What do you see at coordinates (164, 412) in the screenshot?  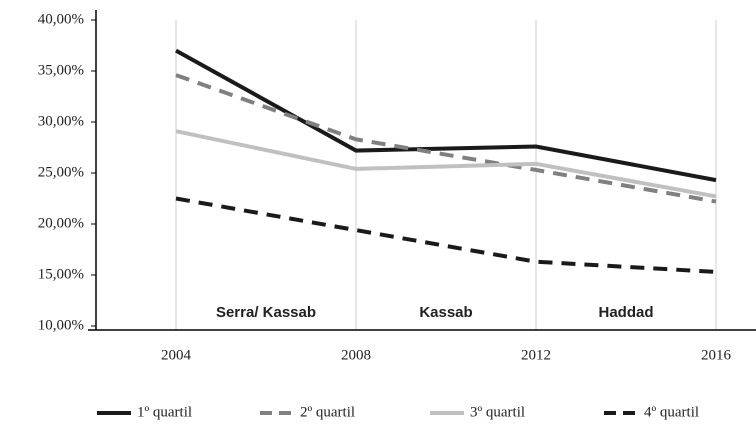 I see `legend-label: 1º quartil` at bounding box center [164, 412].